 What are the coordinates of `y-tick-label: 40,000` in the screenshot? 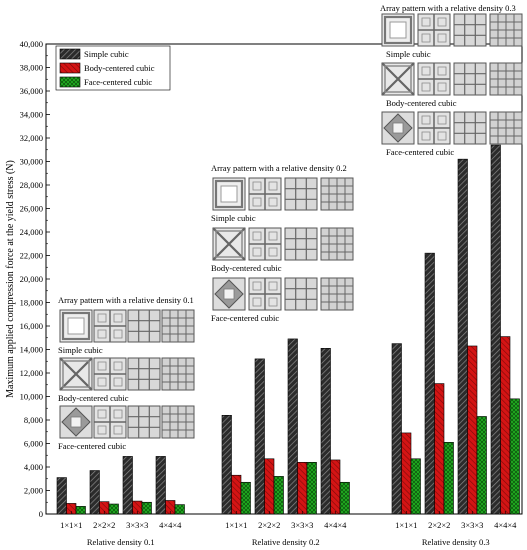 It's located at (31, 44).